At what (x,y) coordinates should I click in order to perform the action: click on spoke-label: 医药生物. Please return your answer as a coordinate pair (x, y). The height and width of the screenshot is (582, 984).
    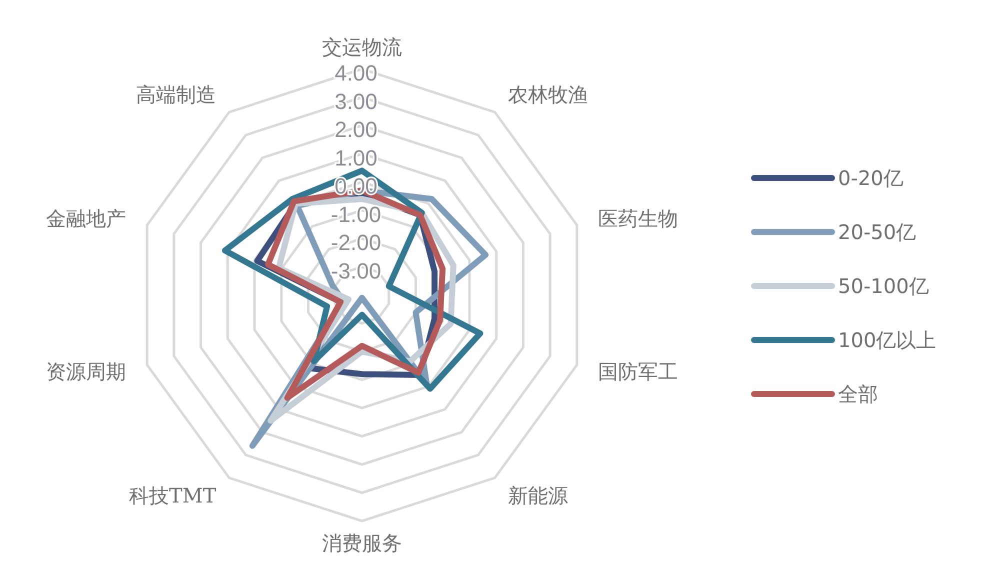
    Looking at the image, I should click on (638, 218).